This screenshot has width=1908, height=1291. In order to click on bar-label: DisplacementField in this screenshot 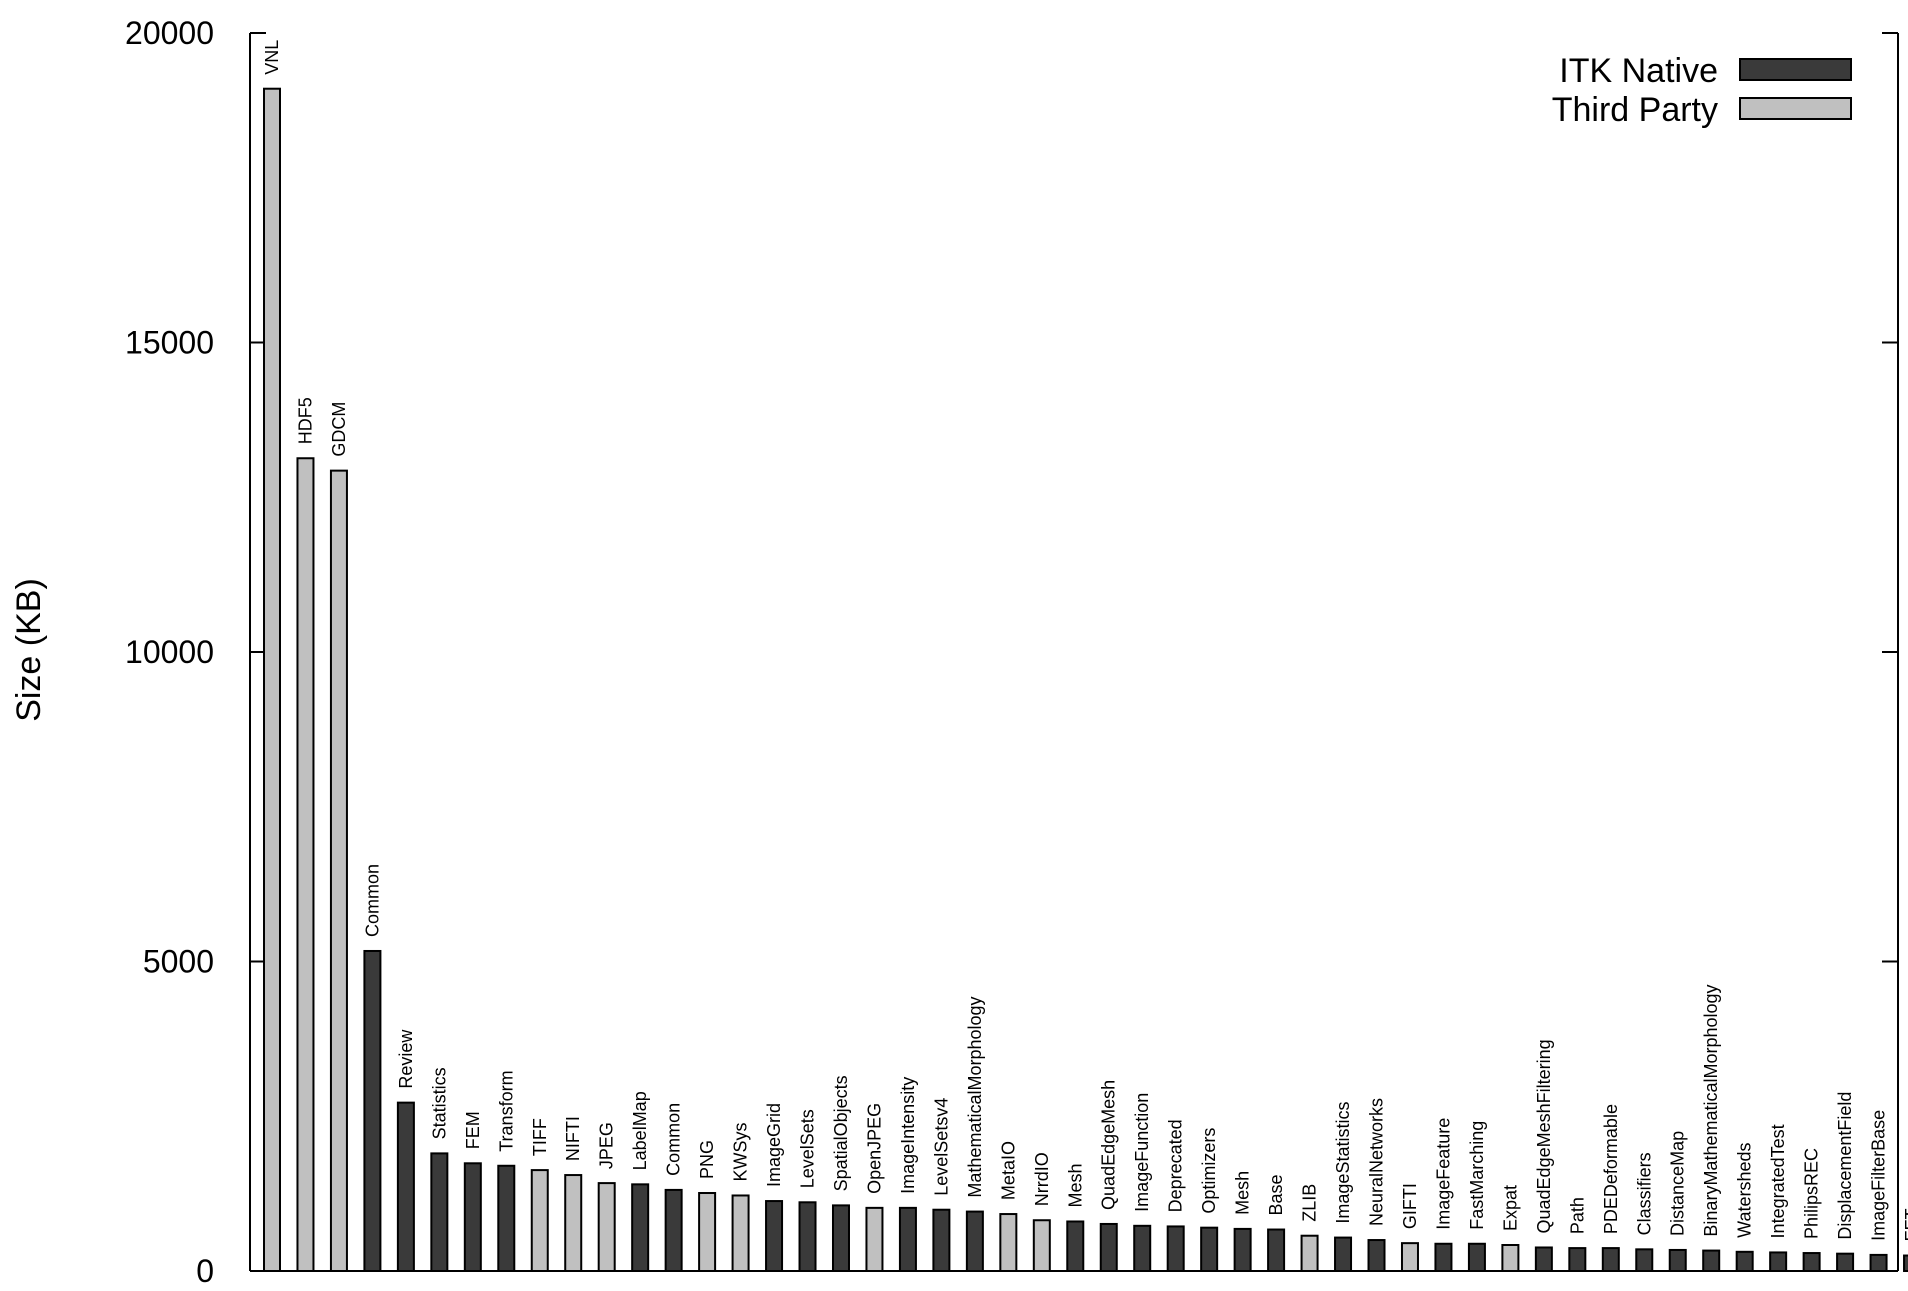, I will do `click(1845, 1166)`.